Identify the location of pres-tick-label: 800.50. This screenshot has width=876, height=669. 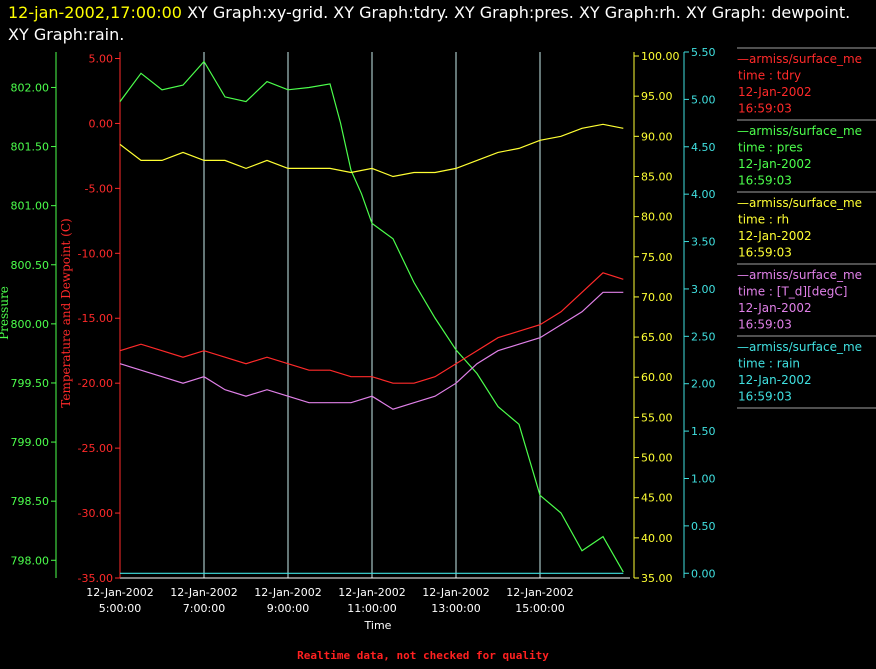
(30, 265).